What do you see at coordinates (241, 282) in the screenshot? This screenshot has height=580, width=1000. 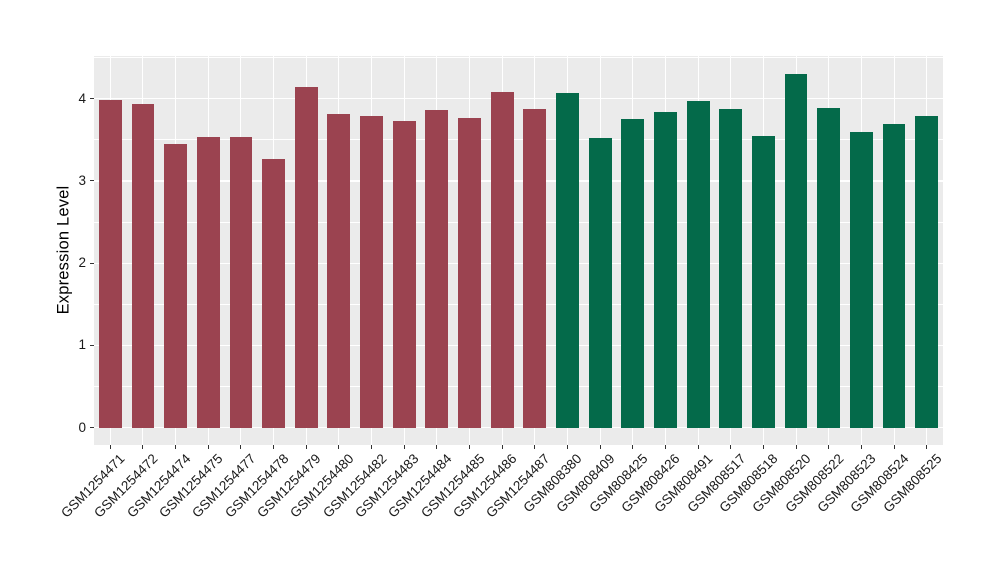 I see `bar-GSM1254477` at bounding box center [241, 282].